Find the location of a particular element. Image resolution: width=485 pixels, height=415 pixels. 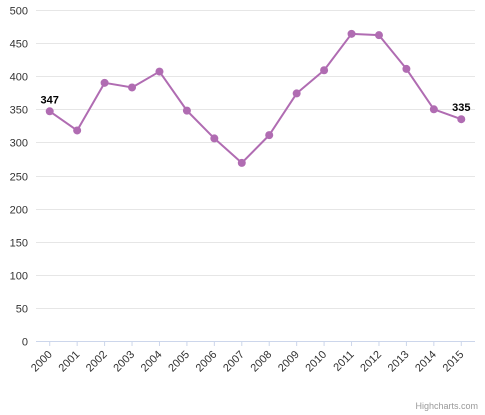

data-point-2003 is located at coordinates (132, 87).